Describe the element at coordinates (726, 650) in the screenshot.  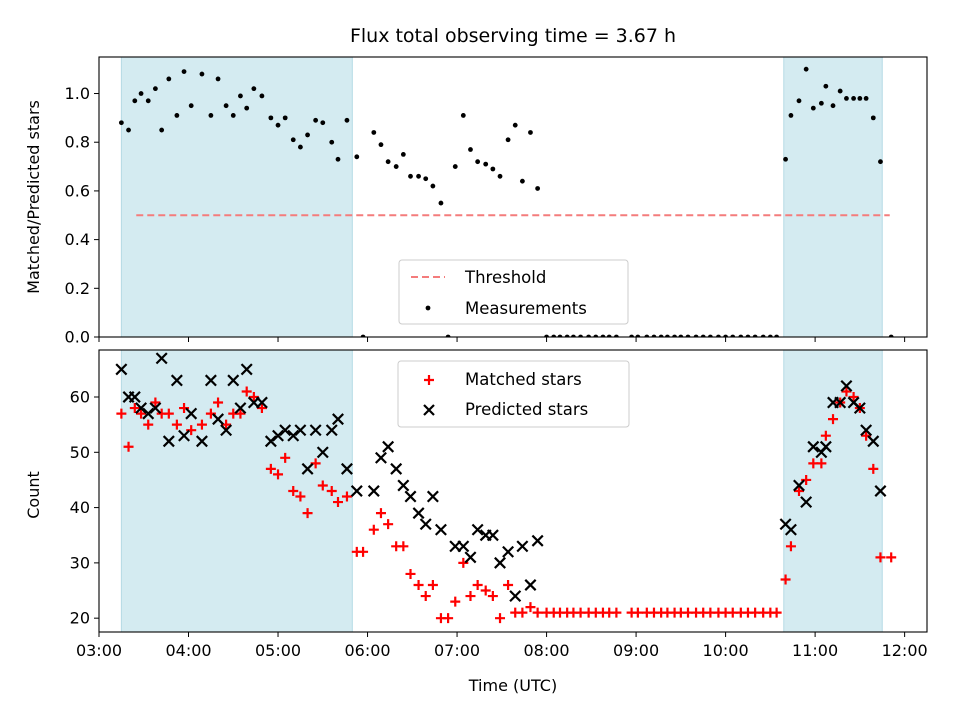
I see `x-tick-label: 10:00` at that location.